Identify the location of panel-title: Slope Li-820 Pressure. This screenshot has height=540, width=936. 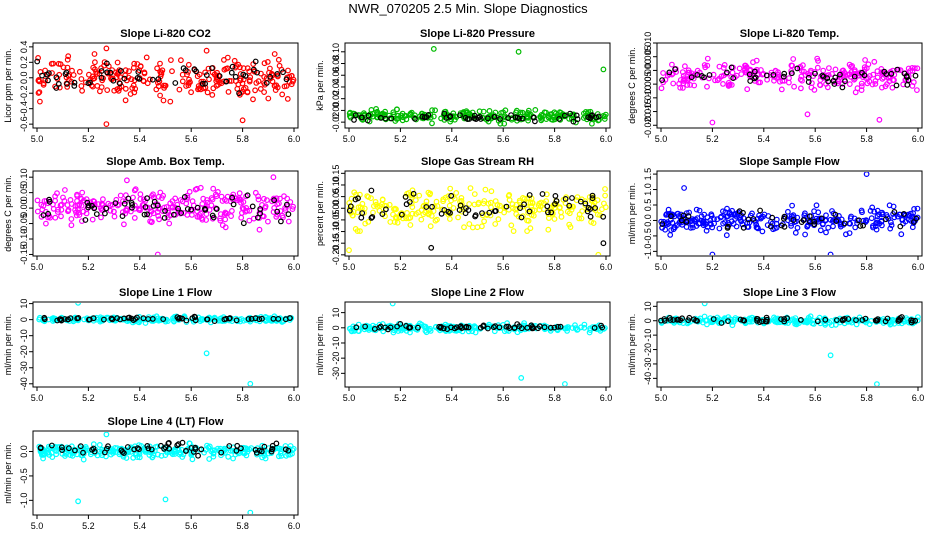
(477, 34).